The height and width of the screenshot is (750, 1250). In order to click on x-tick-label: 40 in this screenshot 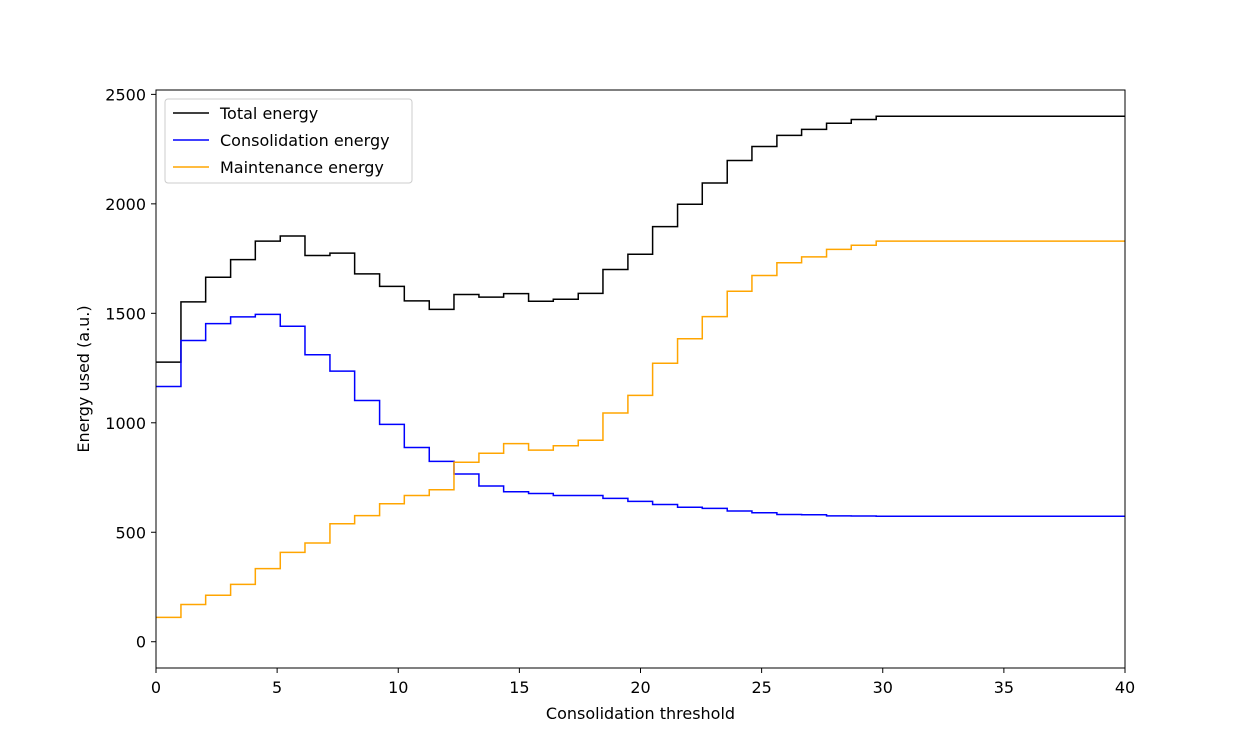, I will do `click(1125, 687)`.